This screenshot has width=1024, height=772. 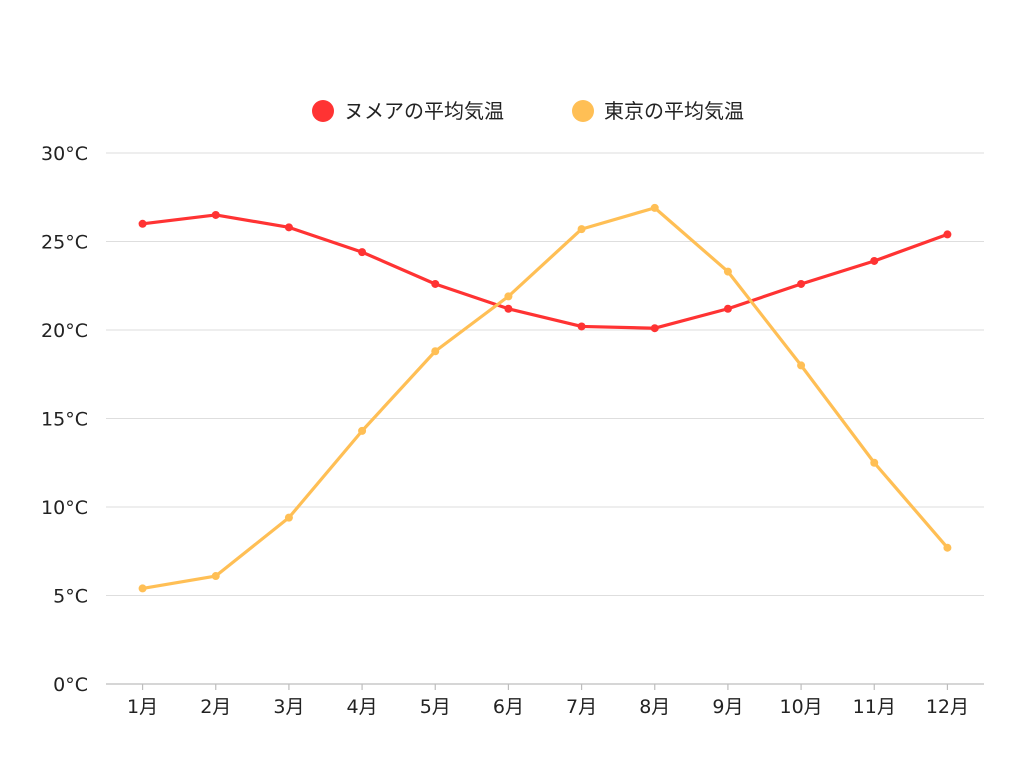 I want to click on x-tick-label: 2月, so click(x=215, y=707).